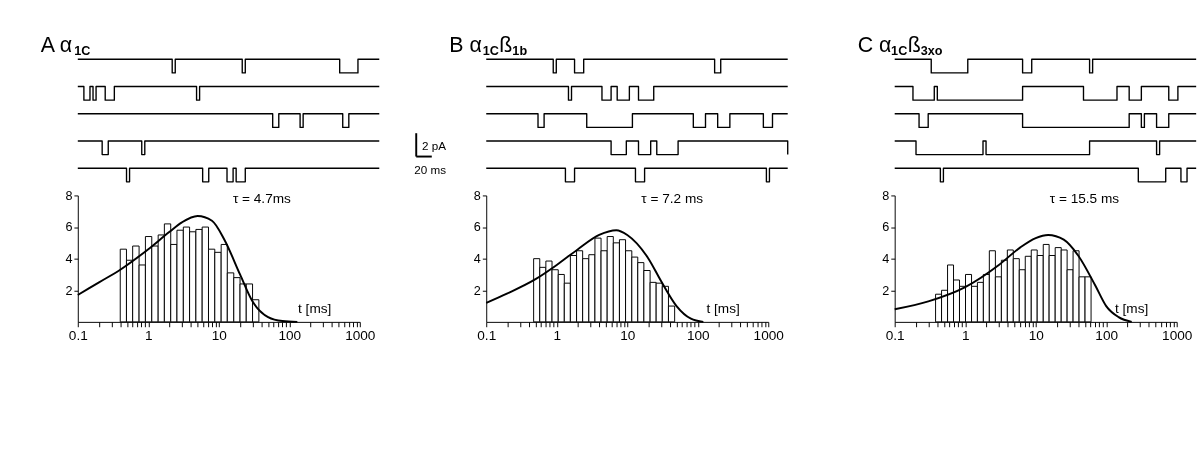 The image size is (1202, 452). I want to click on annotation: τ = 4.7ms, so click(262, 199).